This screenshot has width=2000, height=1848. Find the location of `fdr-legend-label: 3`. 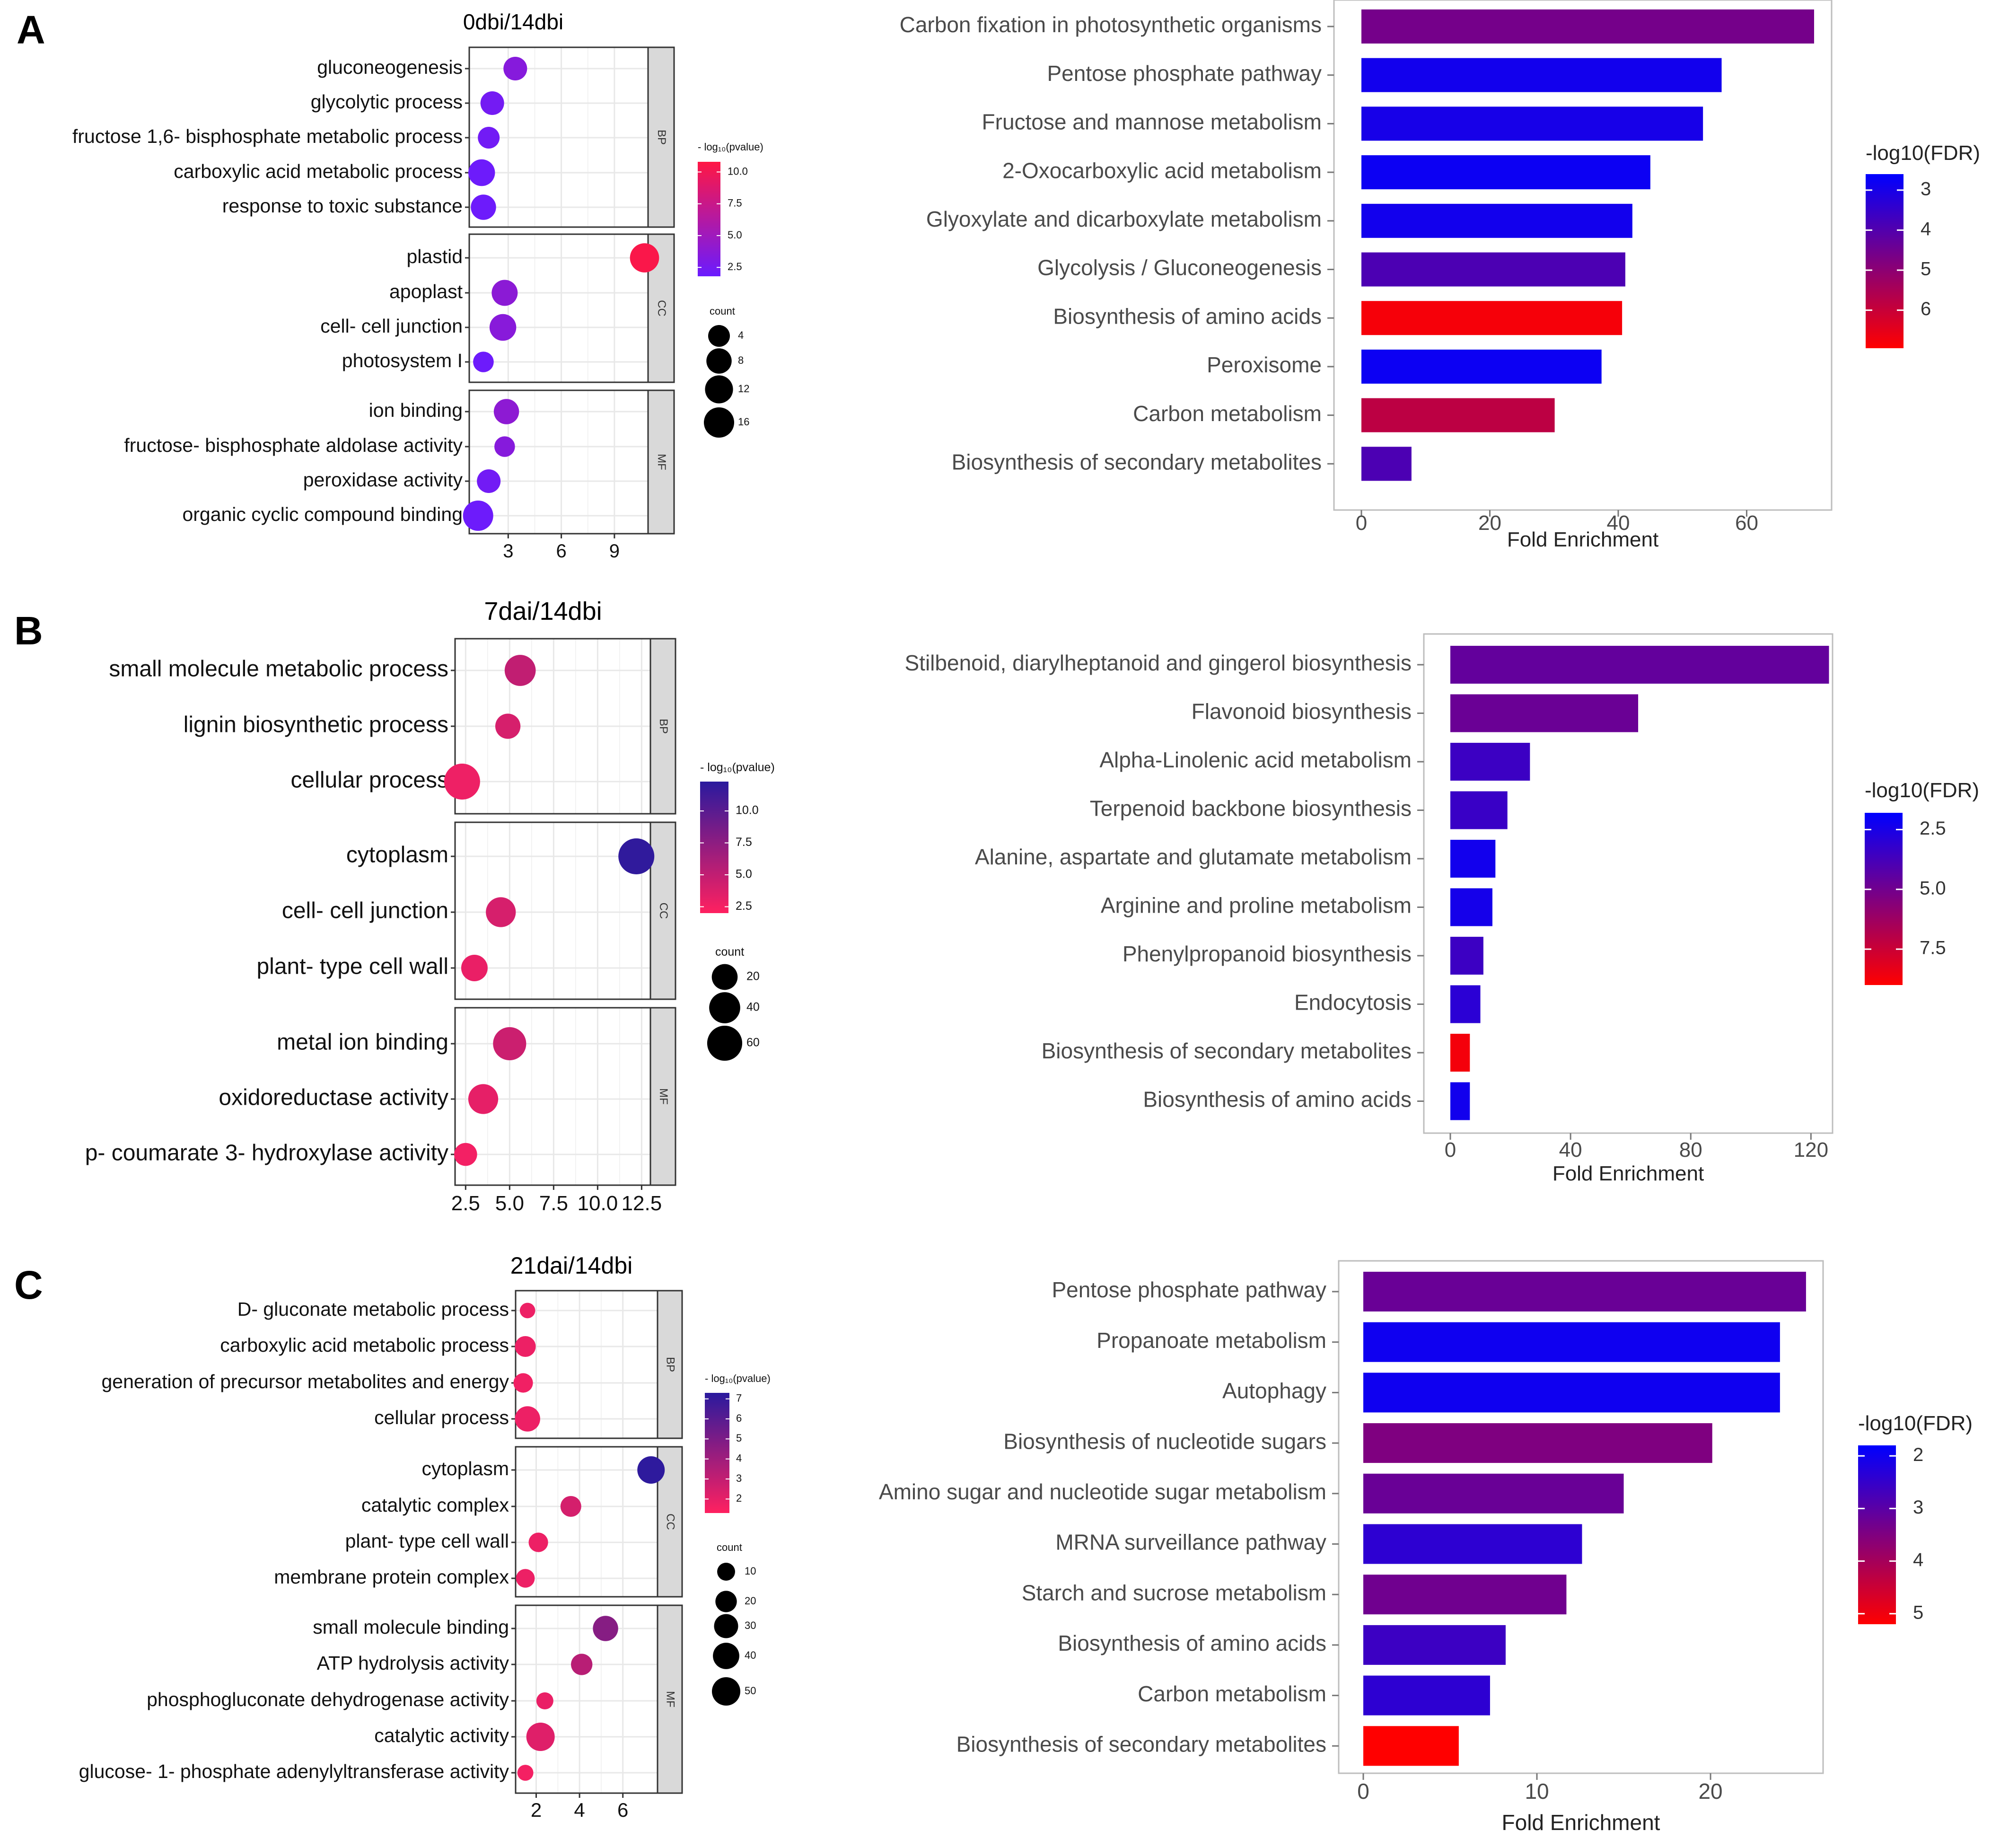

fdr-legend-label: 3 is located at coordinates (1918, 1508).